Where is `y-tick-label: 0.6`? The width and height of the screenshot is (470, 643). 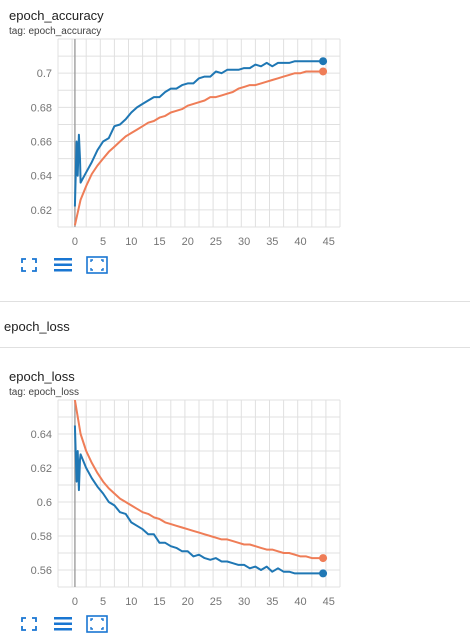 y-tick-label: 0.6 is located at coordinates (44, 503).